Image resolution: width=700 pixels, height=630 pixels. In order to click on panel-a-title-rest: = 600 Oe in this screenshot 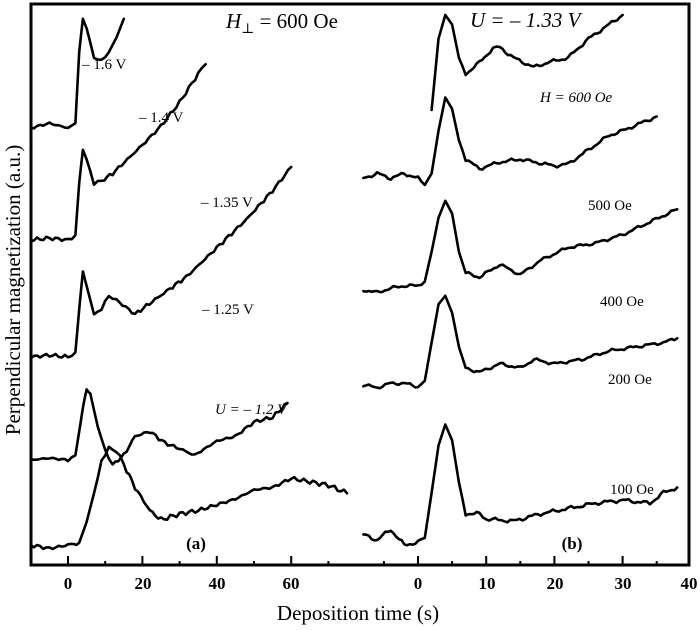, I will do `click(296, 21)`.